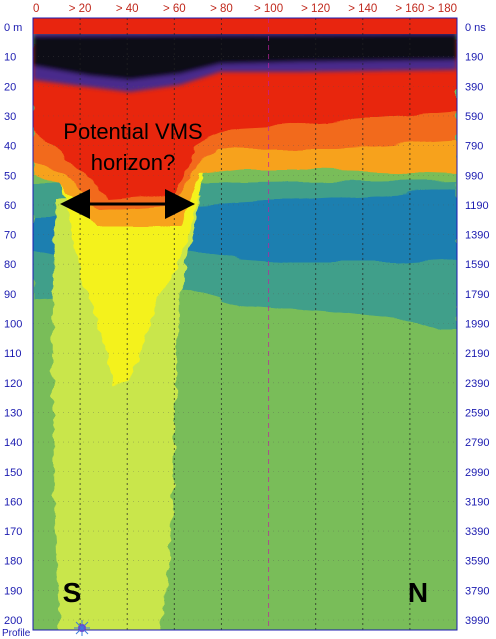 The width and height of the screenshot is (496, 639). Describe the element at coordinates (474, 147) in the screenshot. I see `right-tick-label: 790` at that location.